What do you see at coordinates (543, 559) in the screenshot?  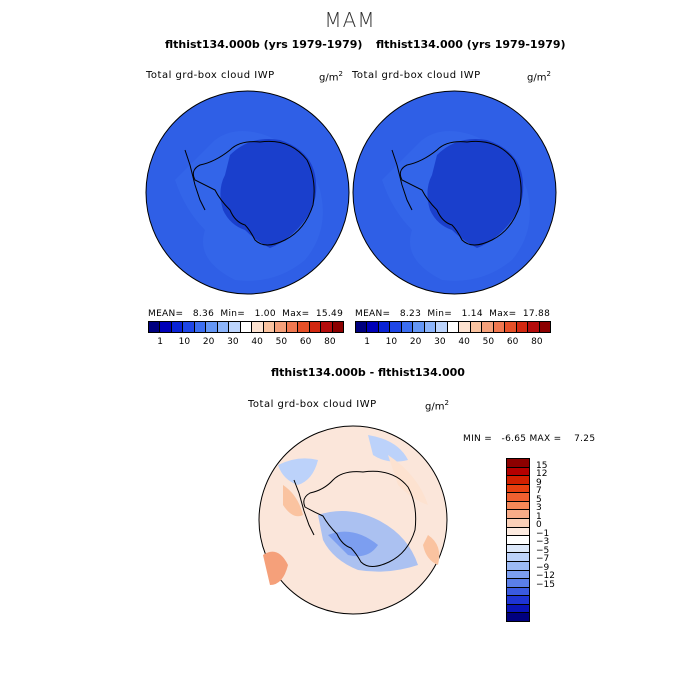 I see `diff-colorbar-tick-label: −7` at bounding box center [543, 559].